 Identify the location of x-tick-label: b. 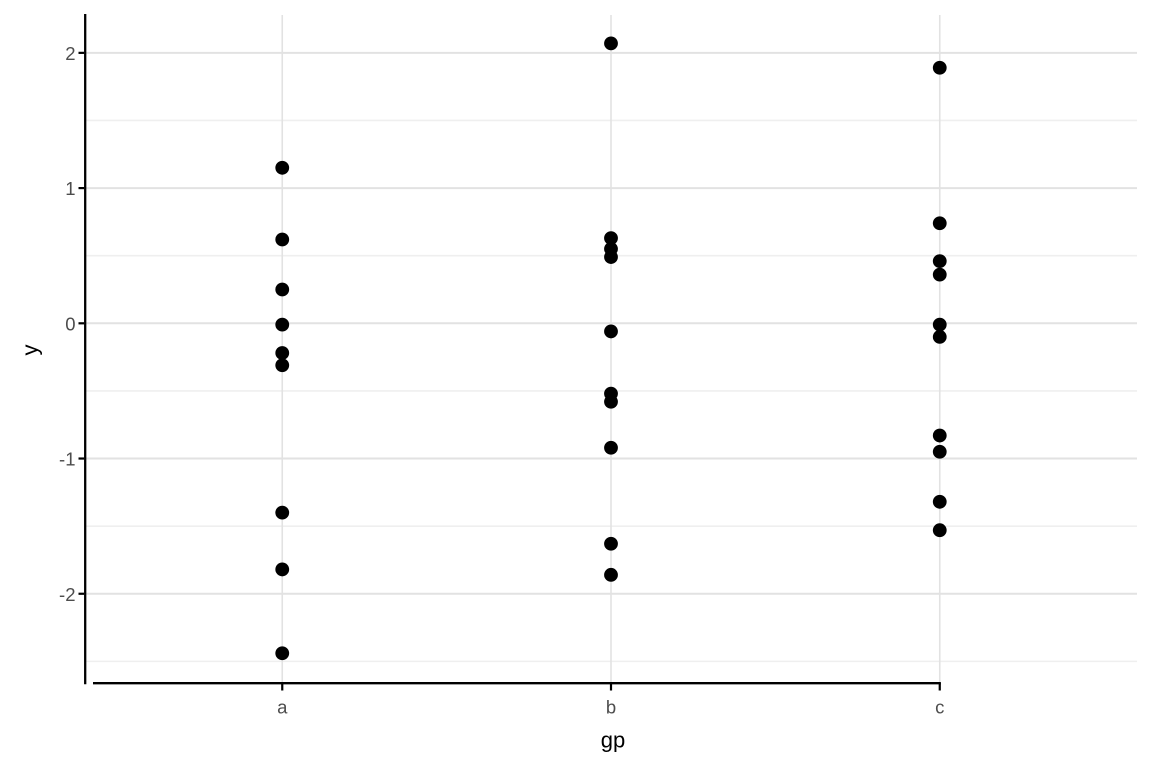
(611, 707).